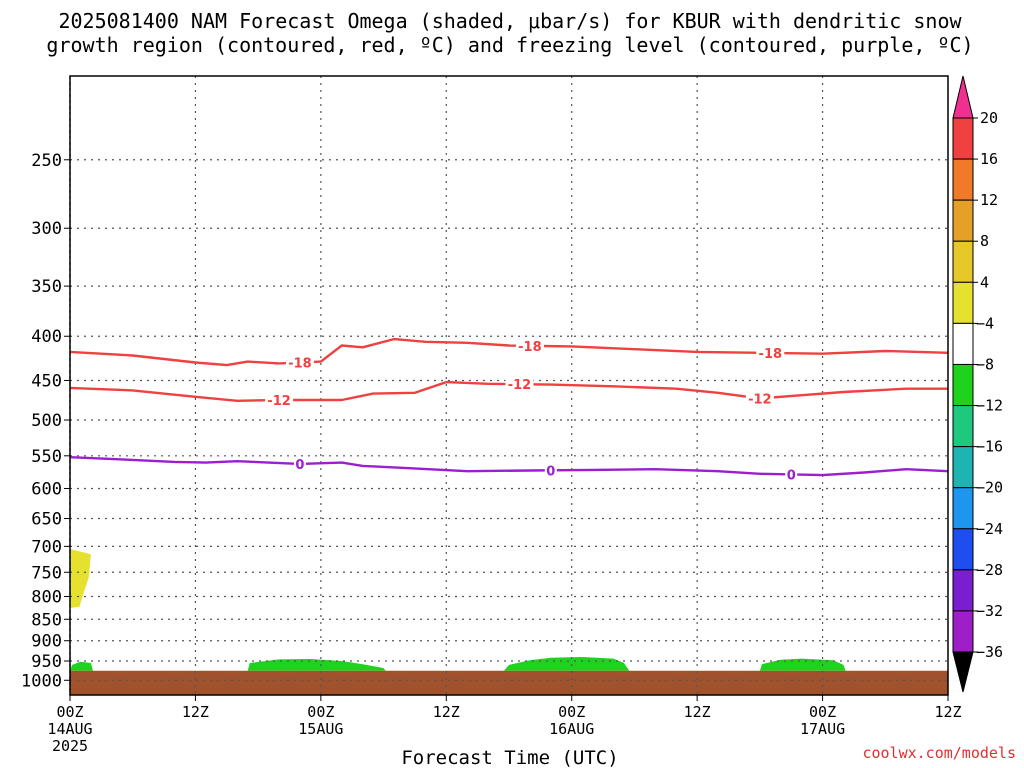 Image resolution: width=1024 pixels, height=768 pixels. I want to click on contour-label-0-0: -18, so click(300, 364).